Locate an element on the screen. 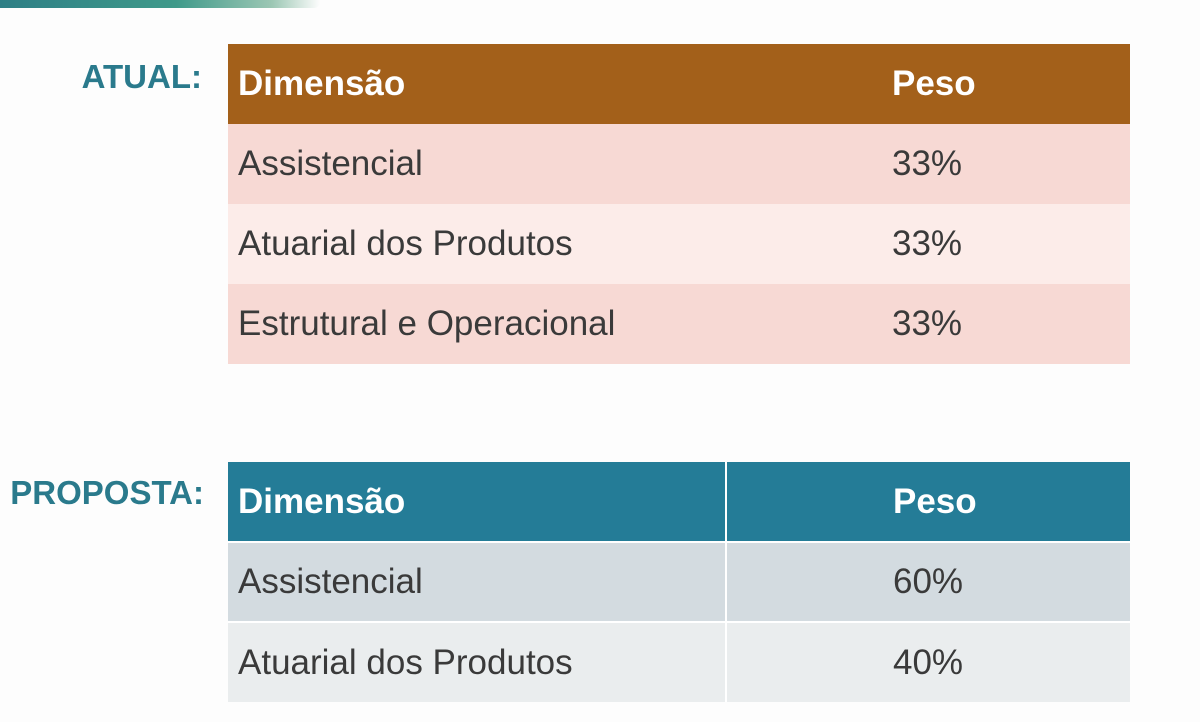 This screenshot has width=1200, height=722. table-row: Assistencial 60% is located at coordinates (679, 581).